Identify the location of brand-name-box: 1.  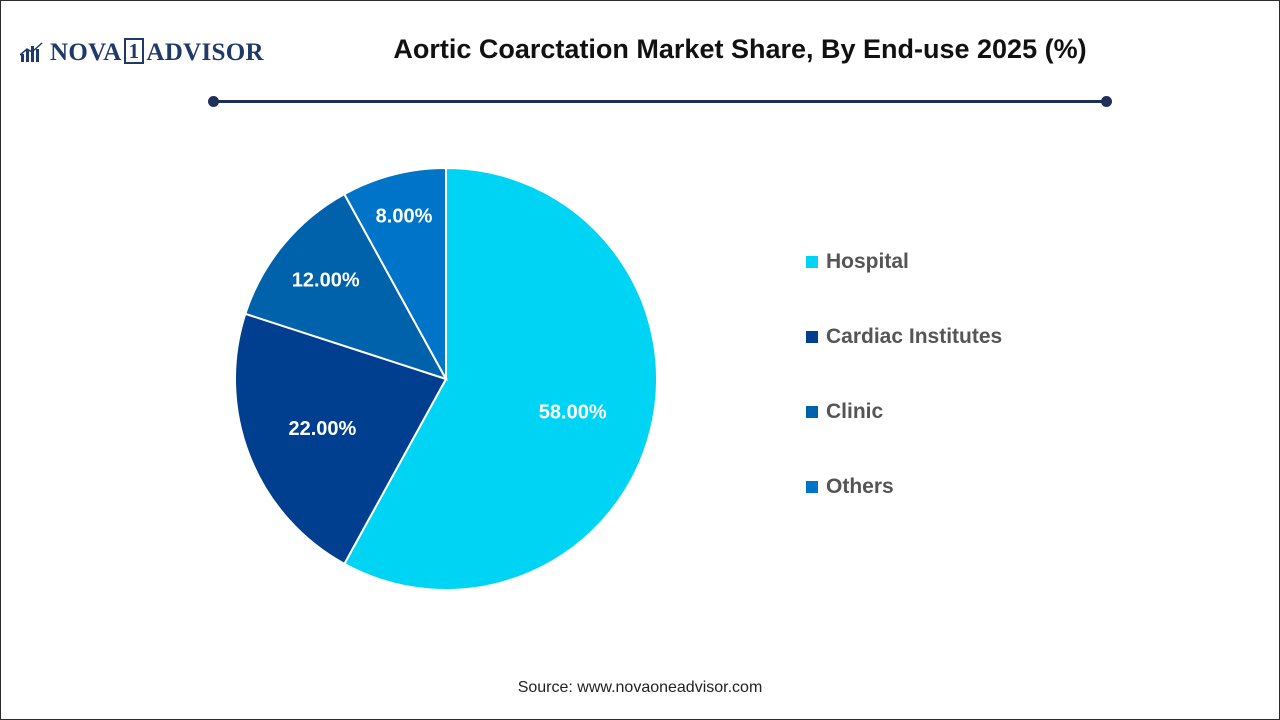
(134, 50).